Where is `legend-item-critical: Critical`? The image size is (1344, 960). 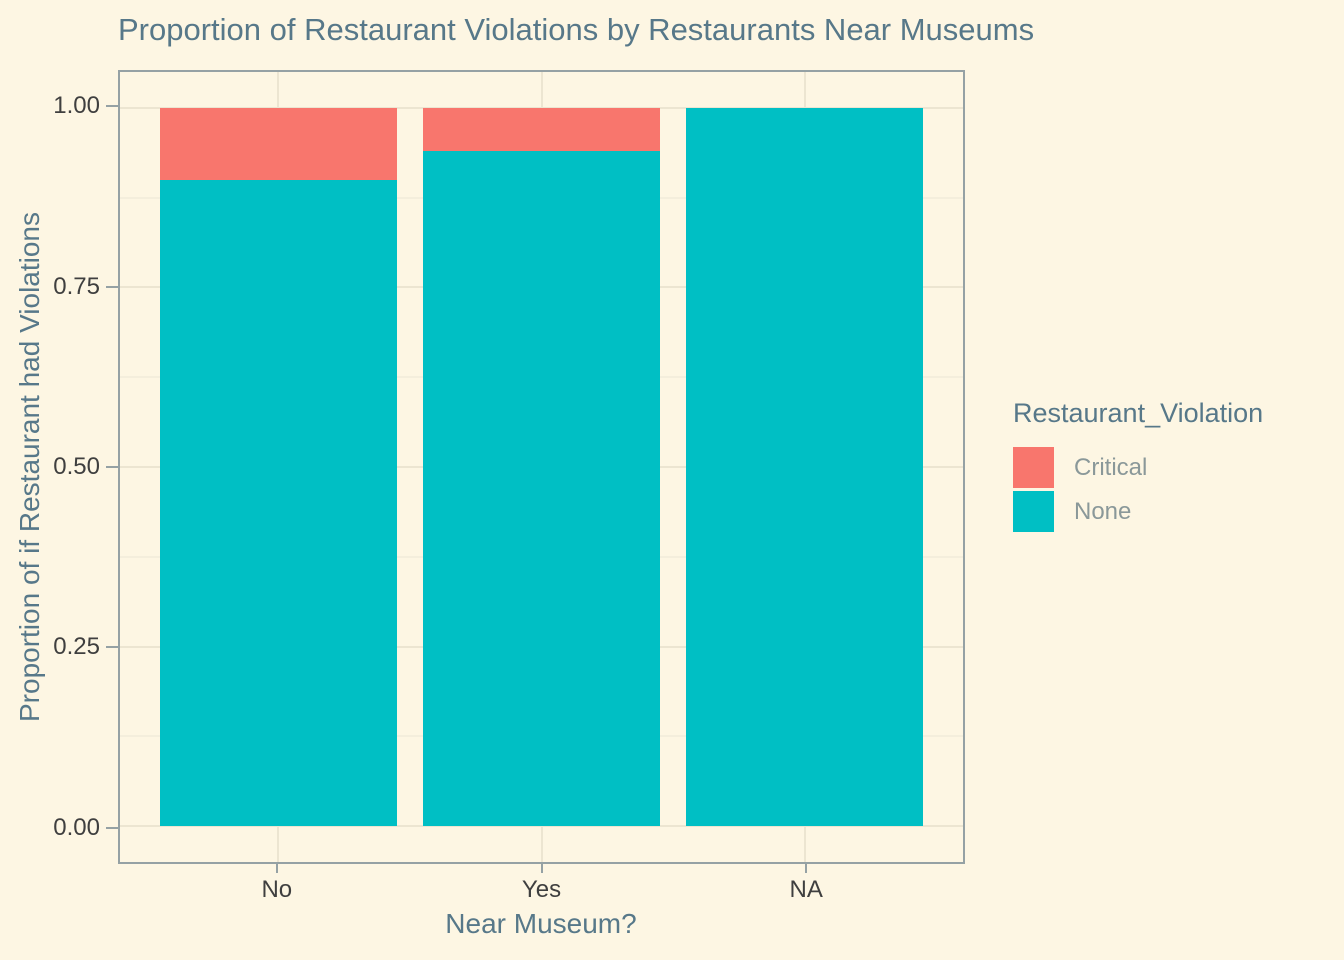
legend-item-critical: Critical is located at coordinates (1138, 467).